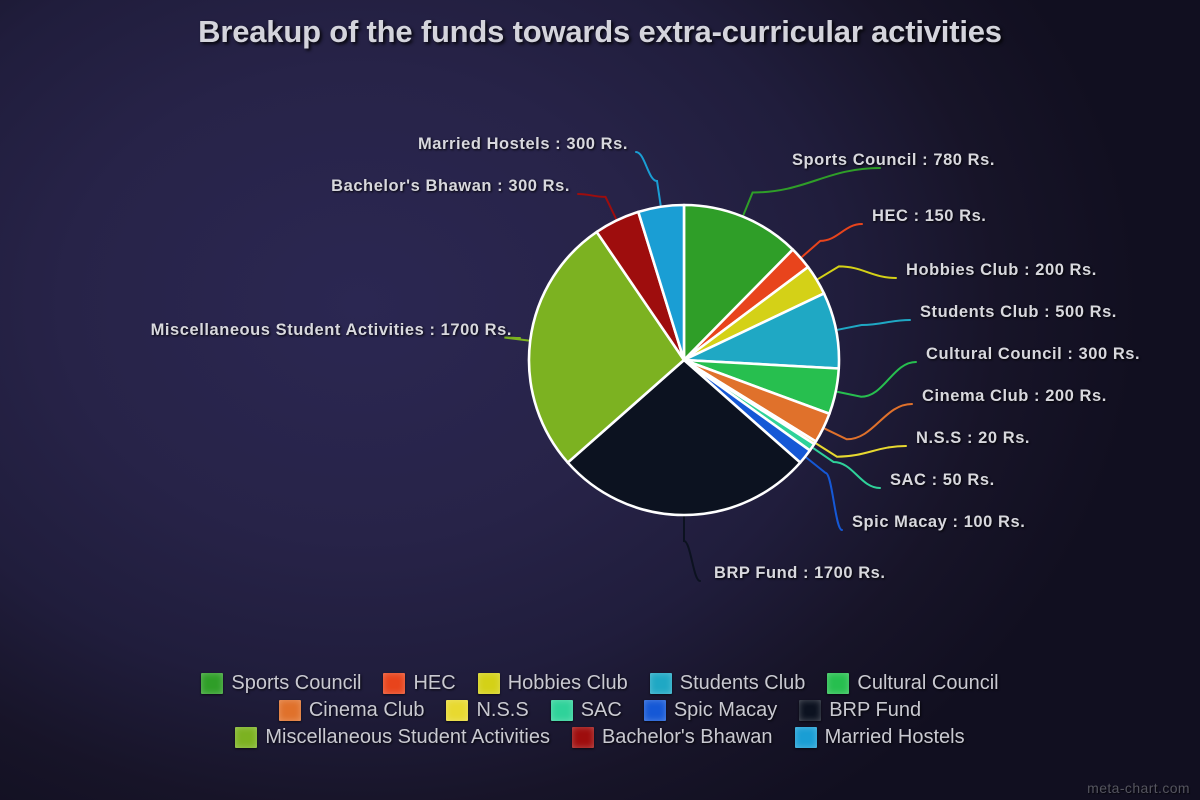  What do you see at coordinates (1014, 396) in the screenshot?
I see `pie-label-cinema-club: Cinema Club : 200 Rs.` at bounding box center [1014, 396].